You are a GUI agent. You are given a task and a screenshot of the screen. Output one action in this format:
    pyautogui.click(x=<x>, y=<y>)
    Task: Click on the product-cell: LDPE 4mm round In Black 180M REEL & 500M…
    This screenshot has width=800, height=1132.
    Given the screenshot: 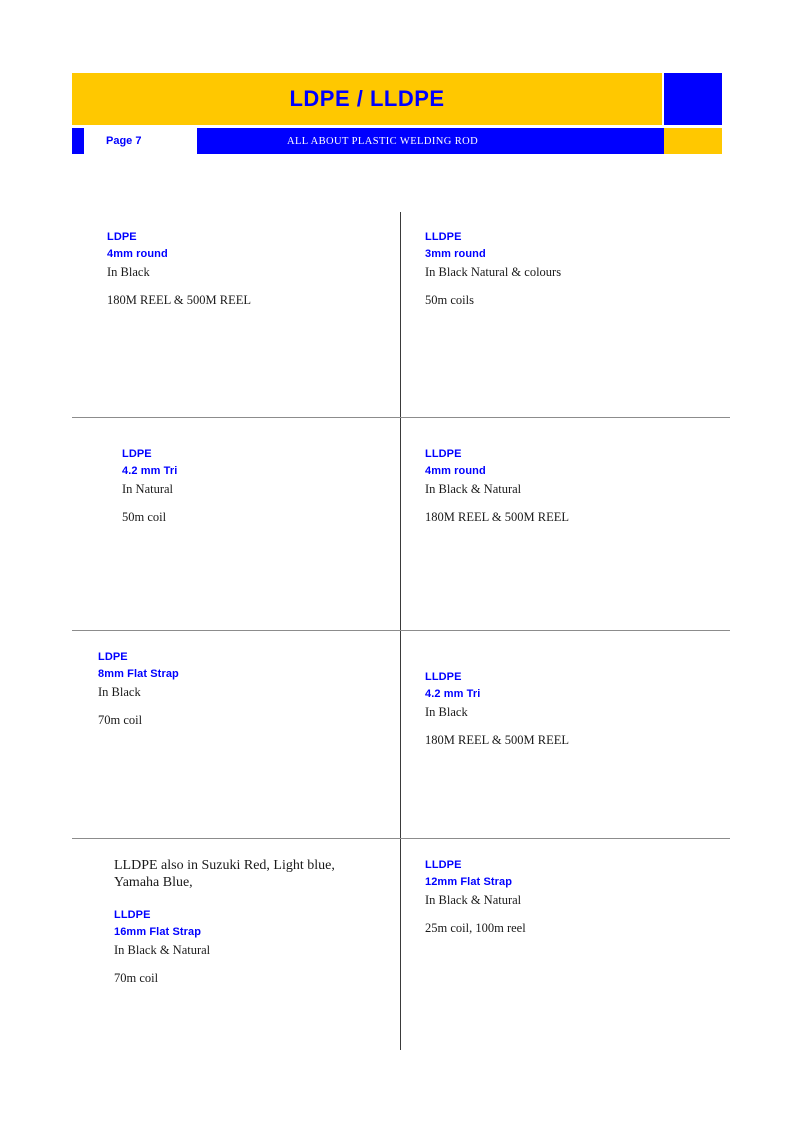 What is the action you would take?
    pyautogui.click(x=236, y=268)
    